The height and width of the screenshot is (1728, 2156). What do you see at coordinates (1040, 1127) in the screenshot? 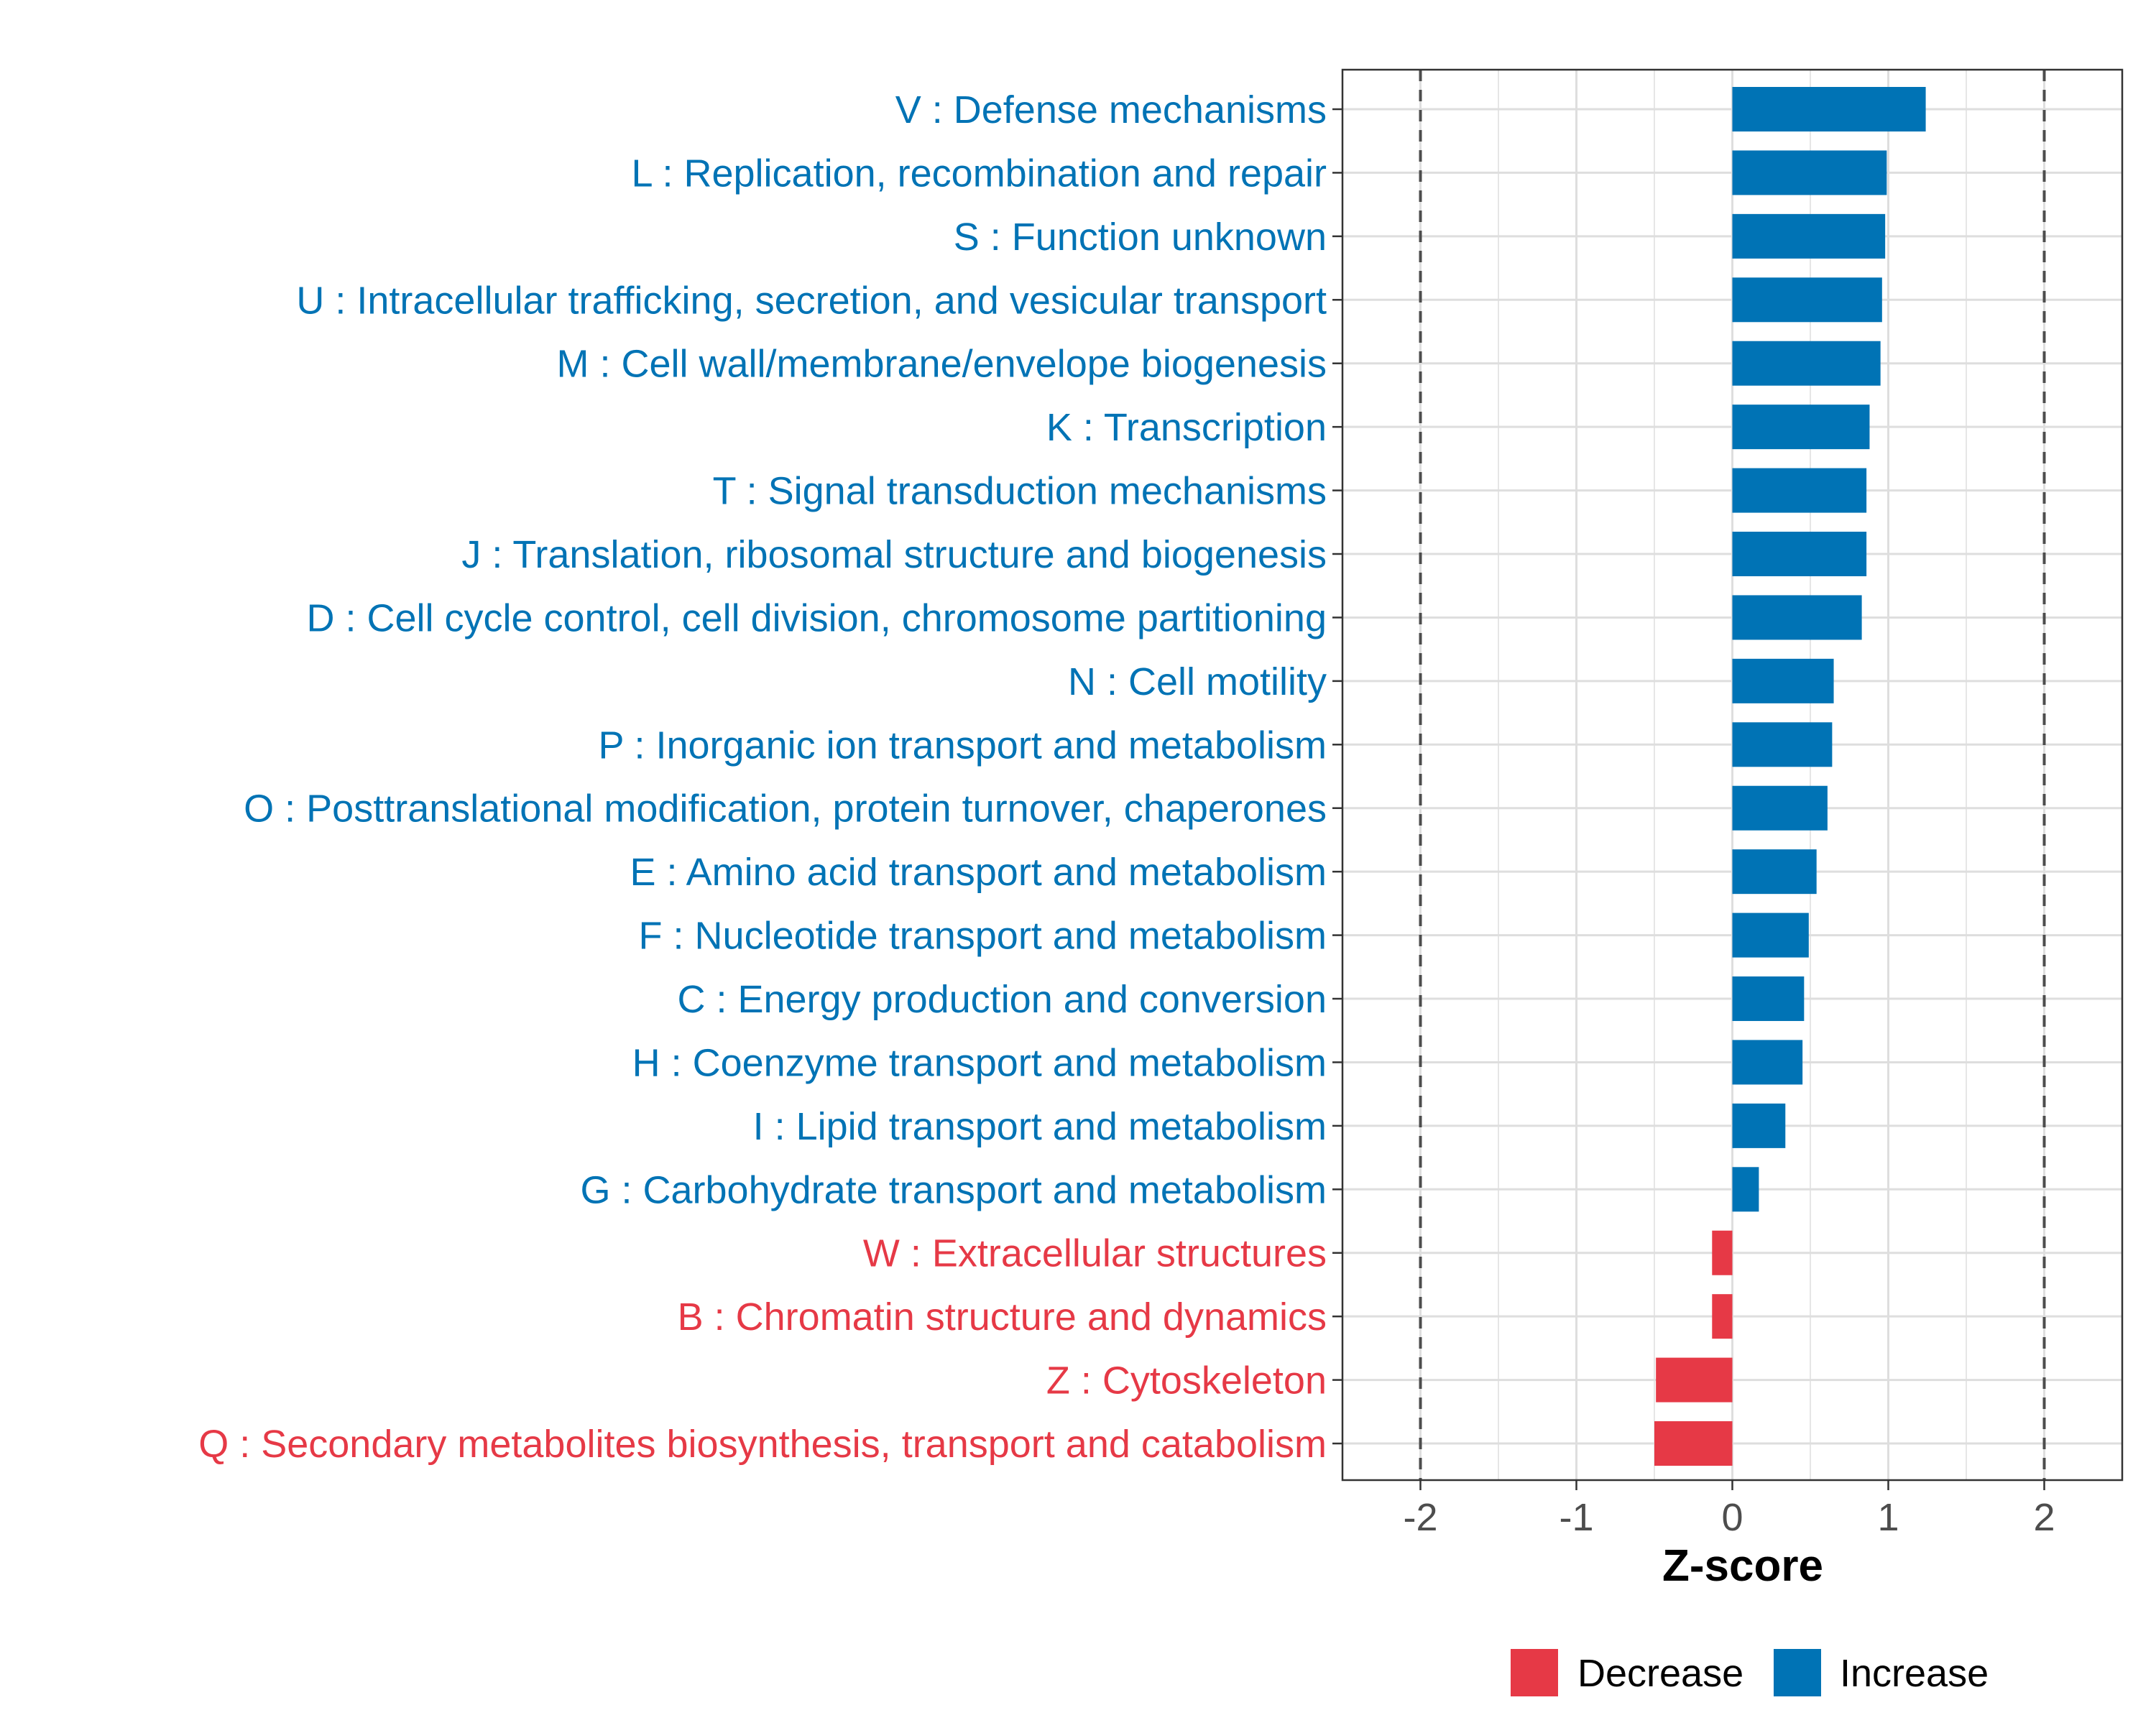
I see `category-label: I : Lipid transport and metabolism` at bounding box center [1040, 1127].